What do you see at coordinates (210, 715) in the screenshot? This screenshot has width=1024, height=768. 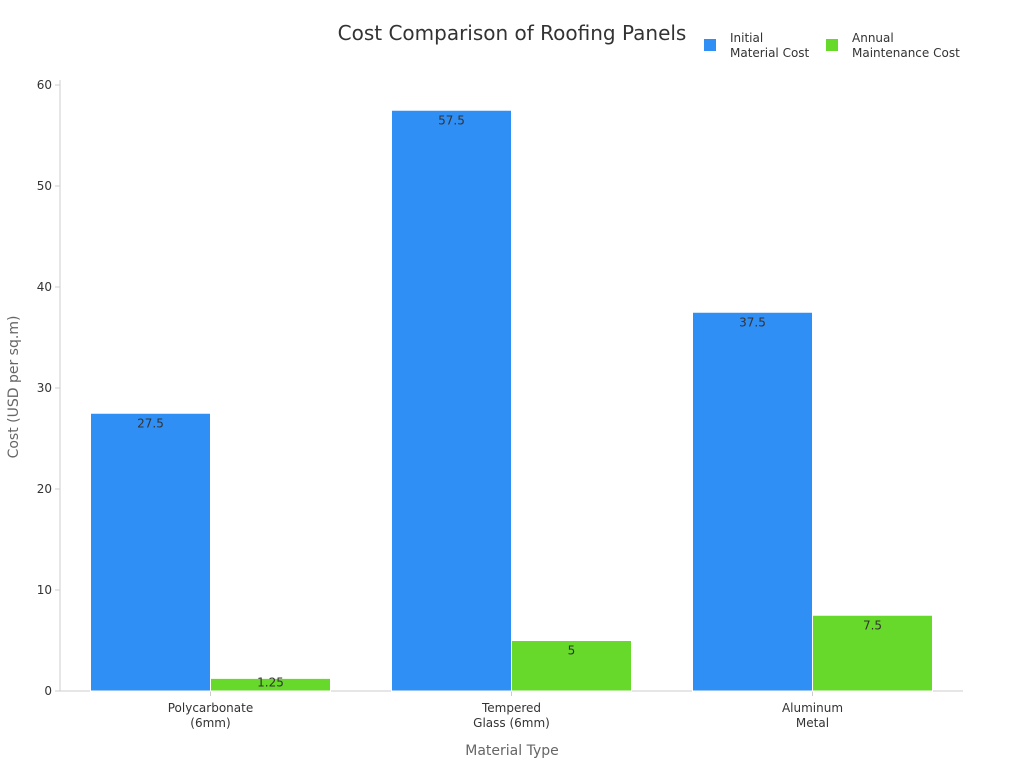 I see `x-tick-label: Polycarbonate (6mm)` at bounding box center [210, 715].